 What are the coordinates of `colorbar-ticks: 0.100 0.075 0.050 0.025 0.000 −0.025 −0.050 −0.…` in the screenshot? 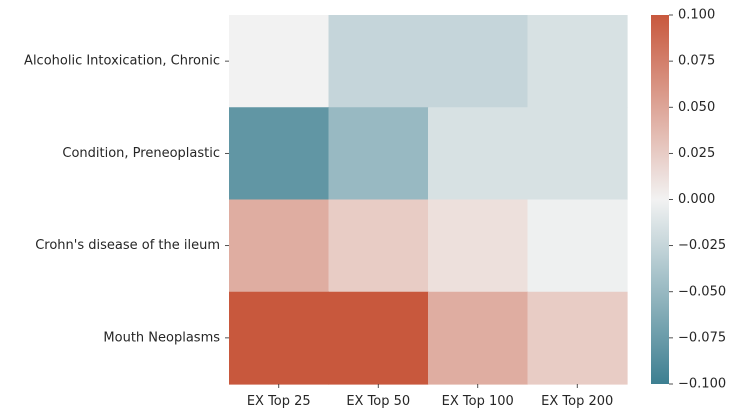 It's located at (697, 200).